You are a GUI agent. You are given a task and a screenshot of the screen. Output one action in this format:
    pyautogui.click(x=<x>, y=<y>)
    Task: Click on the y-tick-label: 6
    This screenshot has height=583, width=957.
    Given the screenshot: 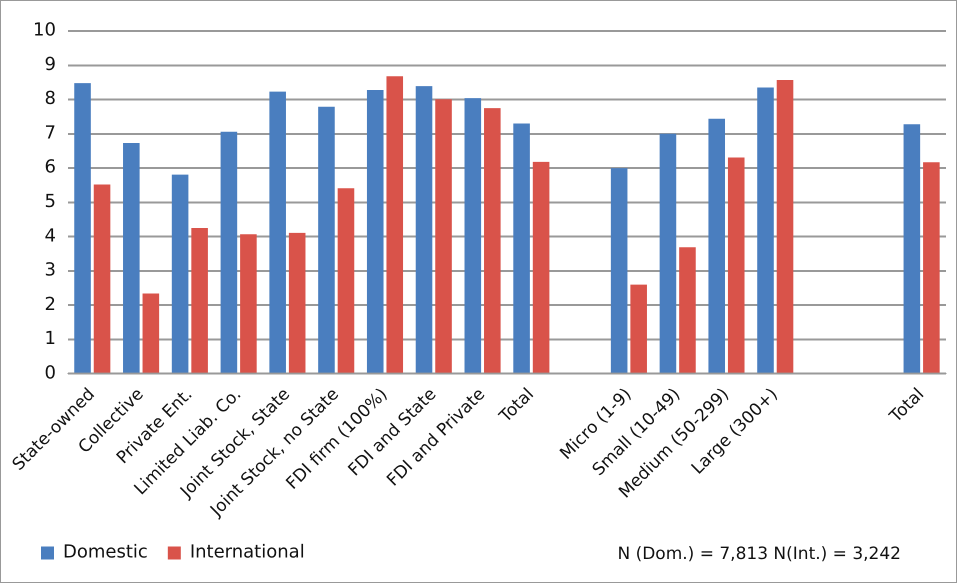 What is the action you would take?
    pyautogui.click(x=50, y=167)
    